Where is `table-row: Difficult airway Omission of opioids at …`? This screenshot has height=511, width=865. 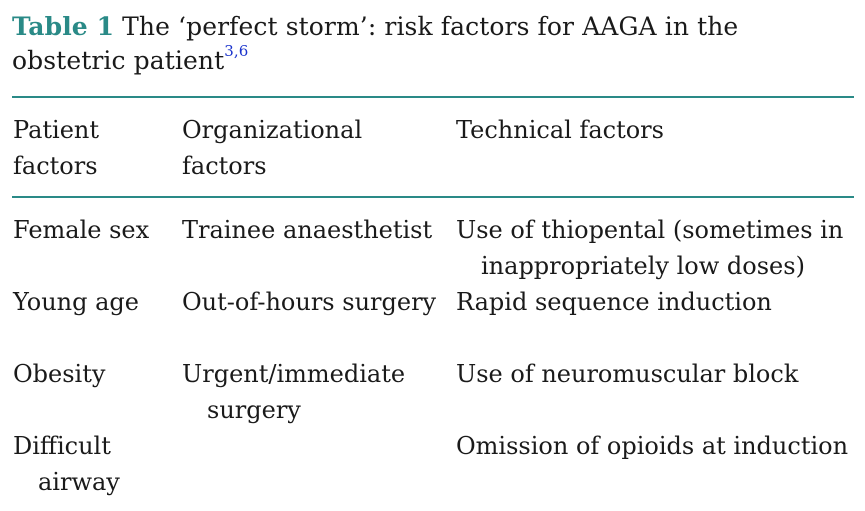 table-row: Difficult airway Omission of opioids at … is located at coordinates (432, 464).